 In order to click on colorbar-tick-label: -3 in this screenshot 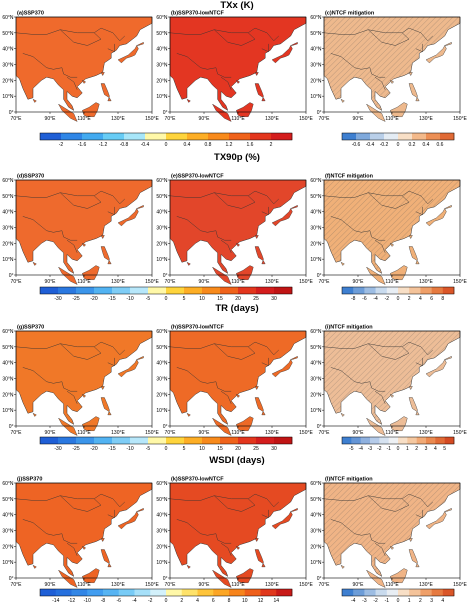, I will do `click(364, 601)`.